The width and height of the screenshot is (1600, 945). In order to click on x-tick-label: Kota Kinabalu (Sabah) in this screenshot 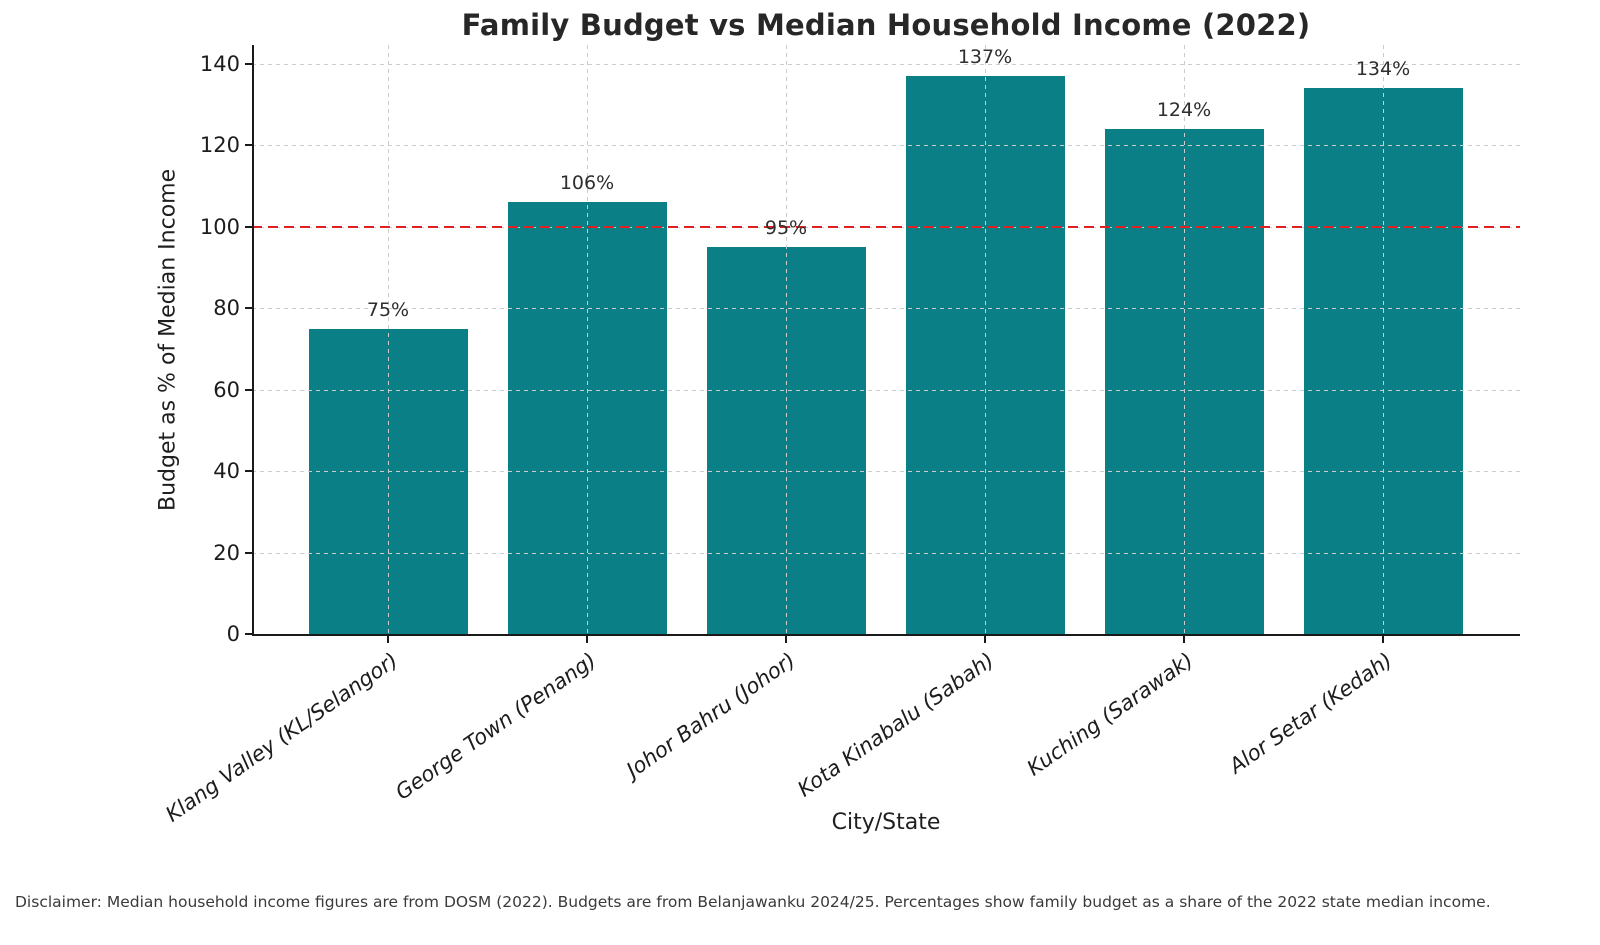, I will do `click(782, 725)`.